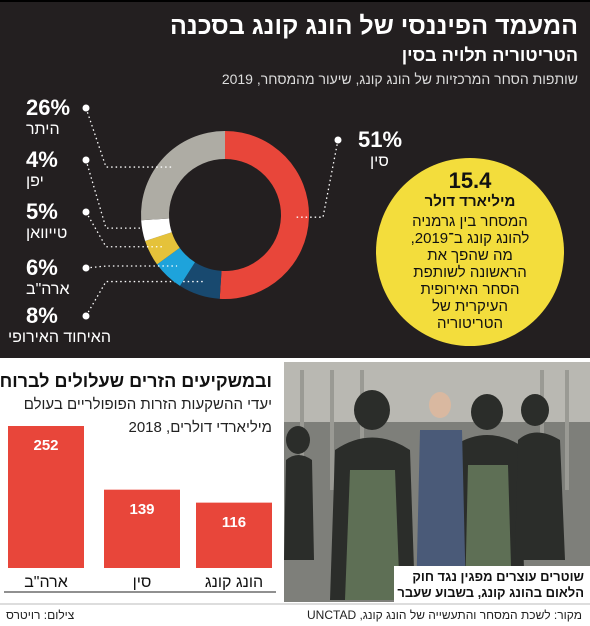  Describe the element at coordinates (142, 582) in the screenshot. I see `x-tick-label: סין` at that location.